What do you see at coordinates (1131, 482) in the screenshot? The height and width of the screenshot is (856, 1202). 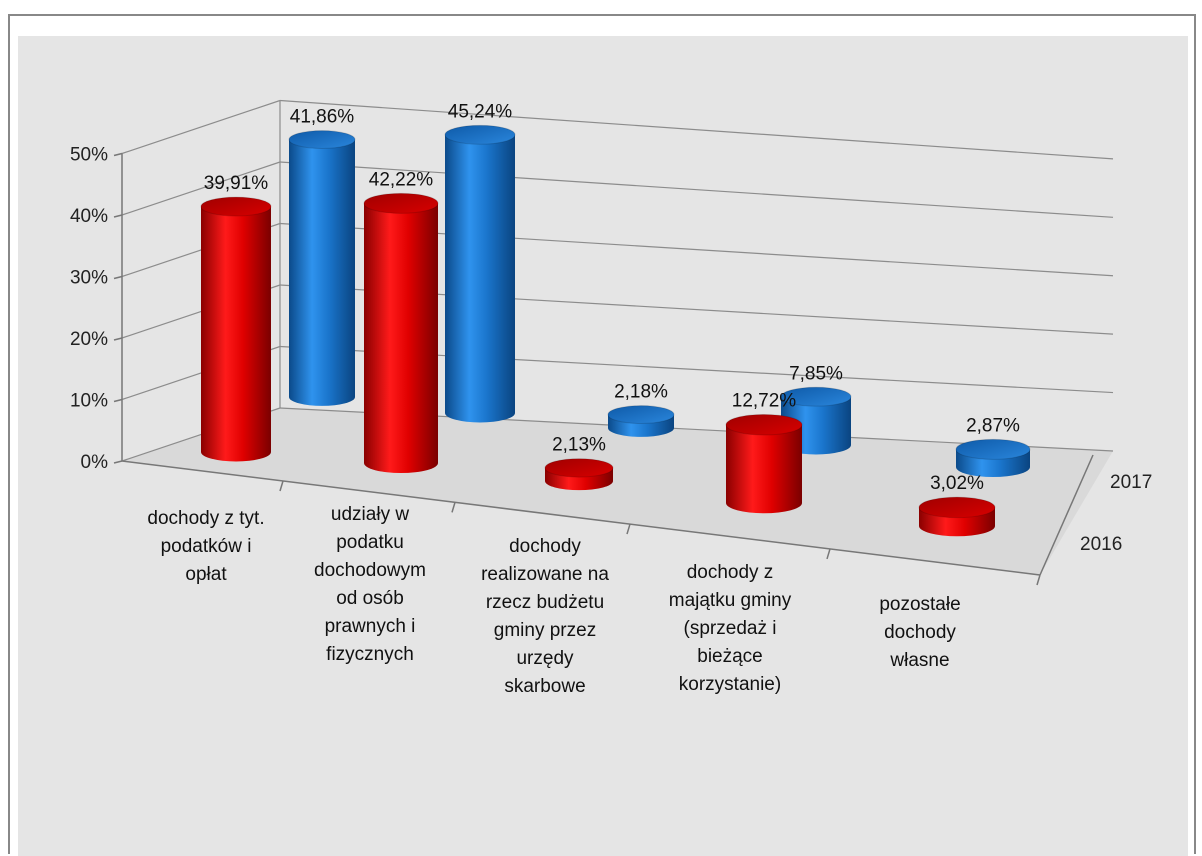 I see `series-axis-label: 2017` at bounding box center [1131, 482].